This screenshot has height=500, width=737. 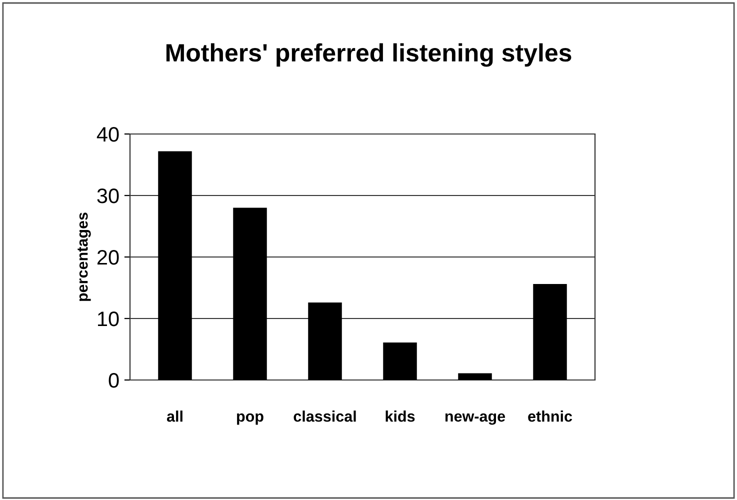 What do you see at coordinates (250, 419) in the screenshot?
I see `x-tick-label: pop` at bounding box center [250, 419].